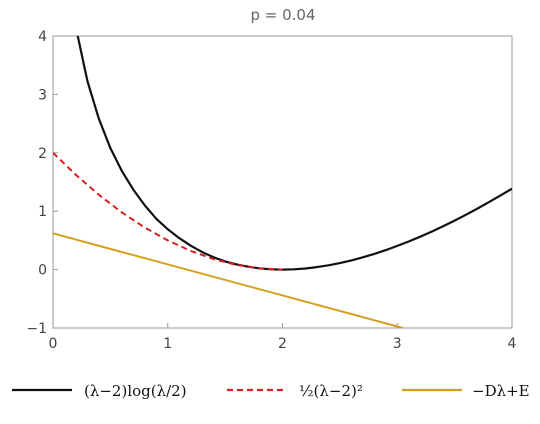 This screenshot has height=424, width=540. Describe the element at coordinates (331, 391) in the screenshot. I see `legend-label-series-2: ½(λ−2)²` at that location.